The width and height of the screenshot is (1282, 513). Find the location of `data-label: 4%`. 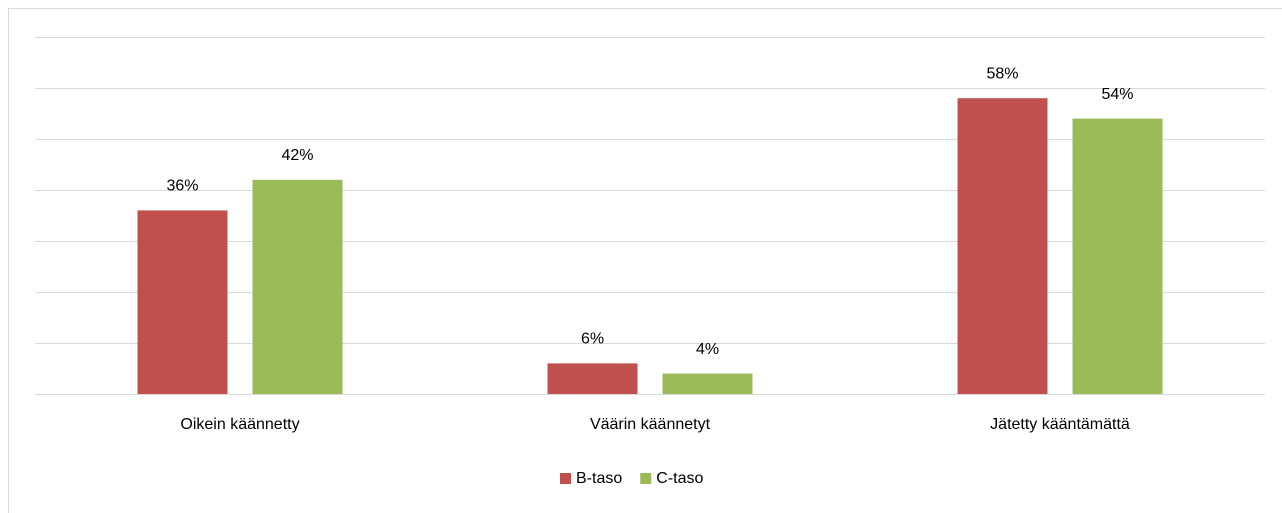

data-label: 4% is located at coordinates (707, 349).